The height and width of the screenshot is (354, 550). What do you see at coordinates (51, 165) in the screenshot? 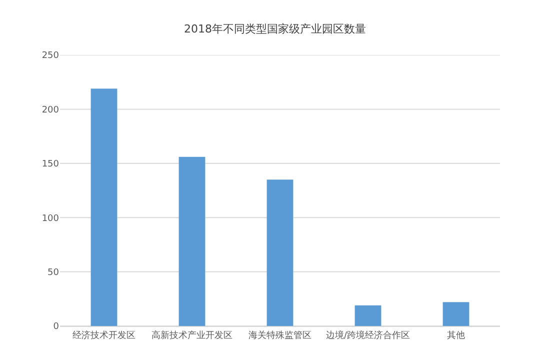
I see `y-tick-label: 150` at bounding box center [51, 165].